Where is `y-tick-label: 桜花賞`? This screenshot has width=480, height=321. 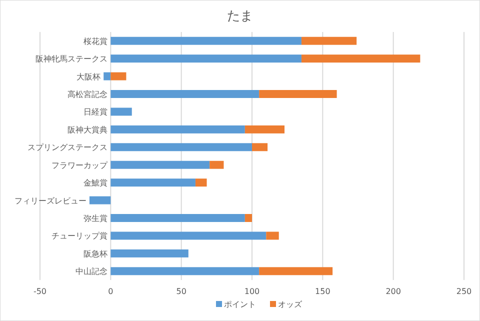
y-tick-label: 桜花賞 is located at coordinates (96, 41).